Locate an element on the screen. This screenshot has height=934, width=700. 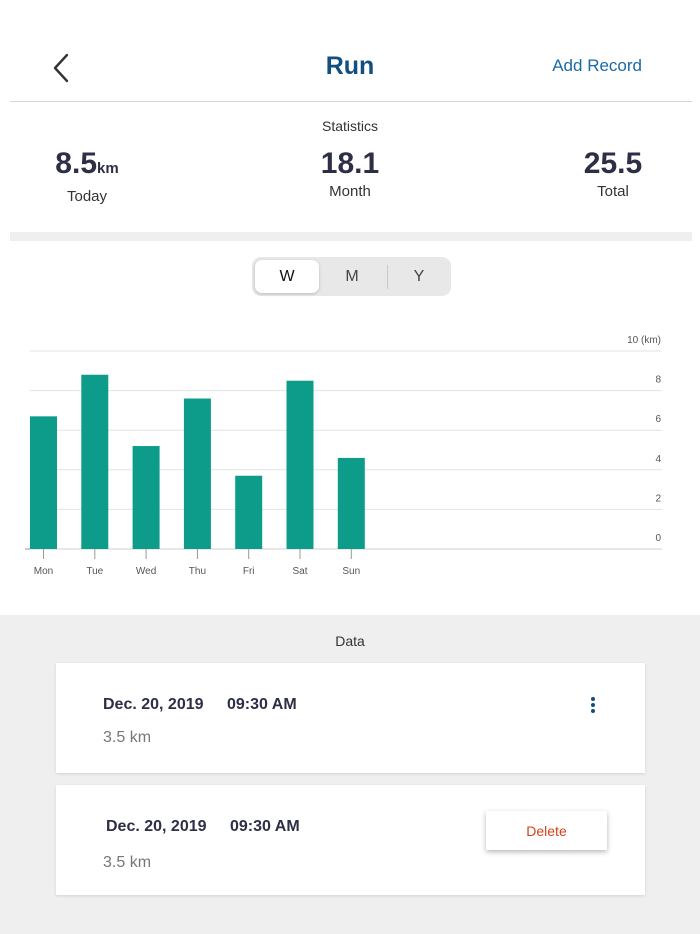
y-tick-label: 4 is located at coordinates (658, 459).